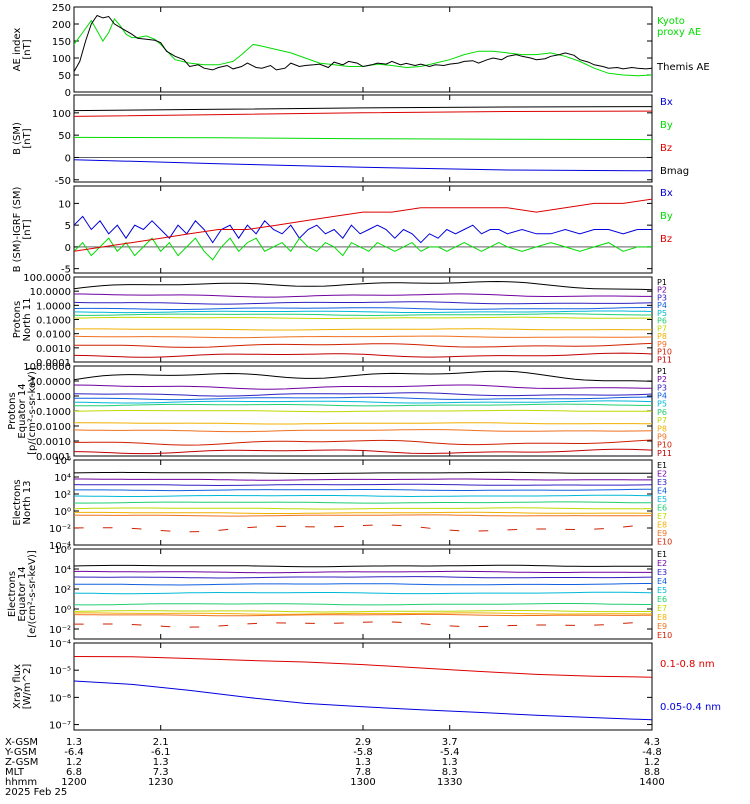  What do you see at coordinates (363, 165) in the screenshot?
I see `series-line-bx` at bounding box center [363, 165].